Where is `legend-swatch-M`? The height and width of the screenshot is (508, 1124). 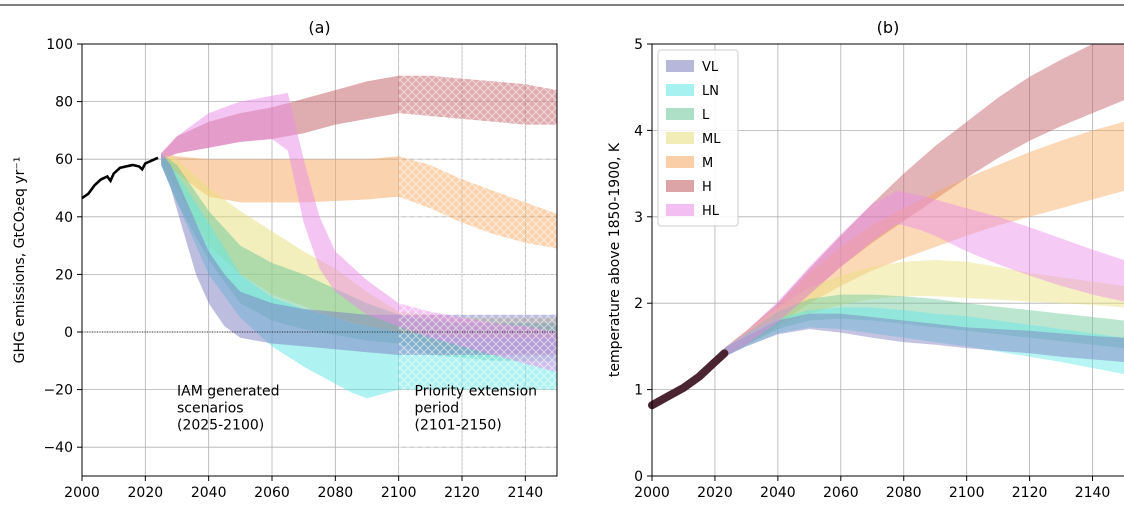
legend-swatch-M is located at coordinates (680, 162).